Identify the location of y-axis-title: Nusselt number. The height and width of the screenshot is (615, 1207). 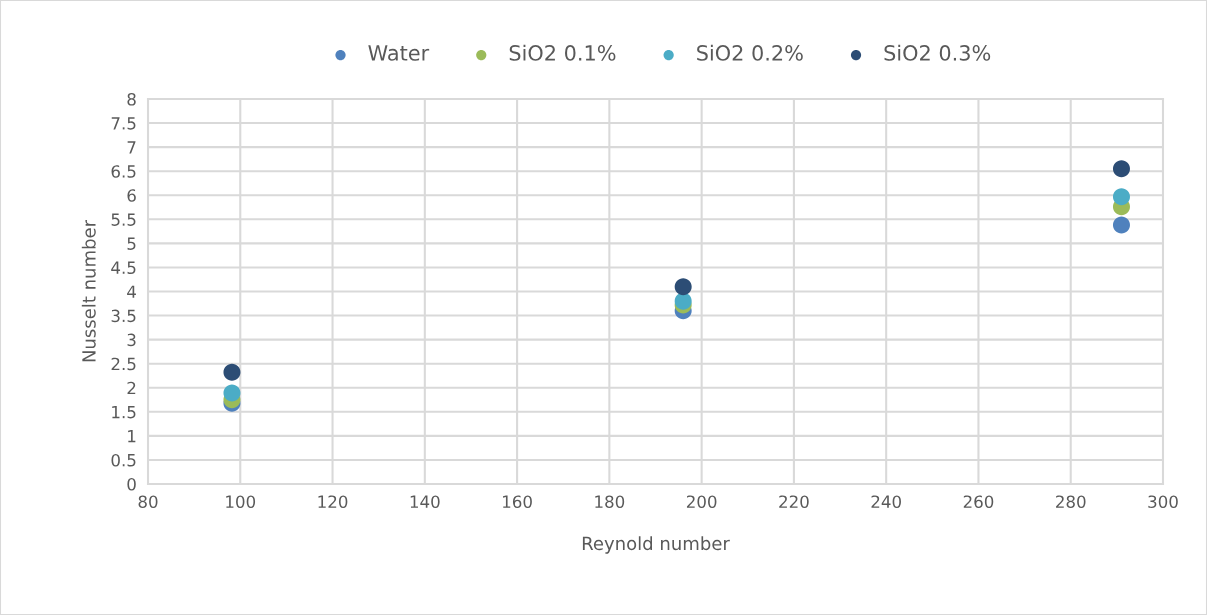
(88, 290).